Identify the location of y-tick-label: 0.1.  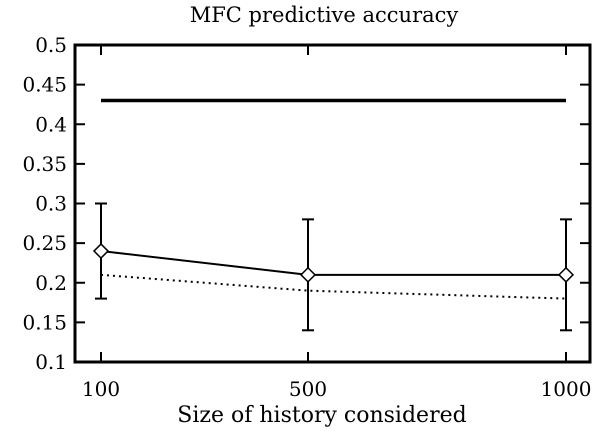
(51, 362).